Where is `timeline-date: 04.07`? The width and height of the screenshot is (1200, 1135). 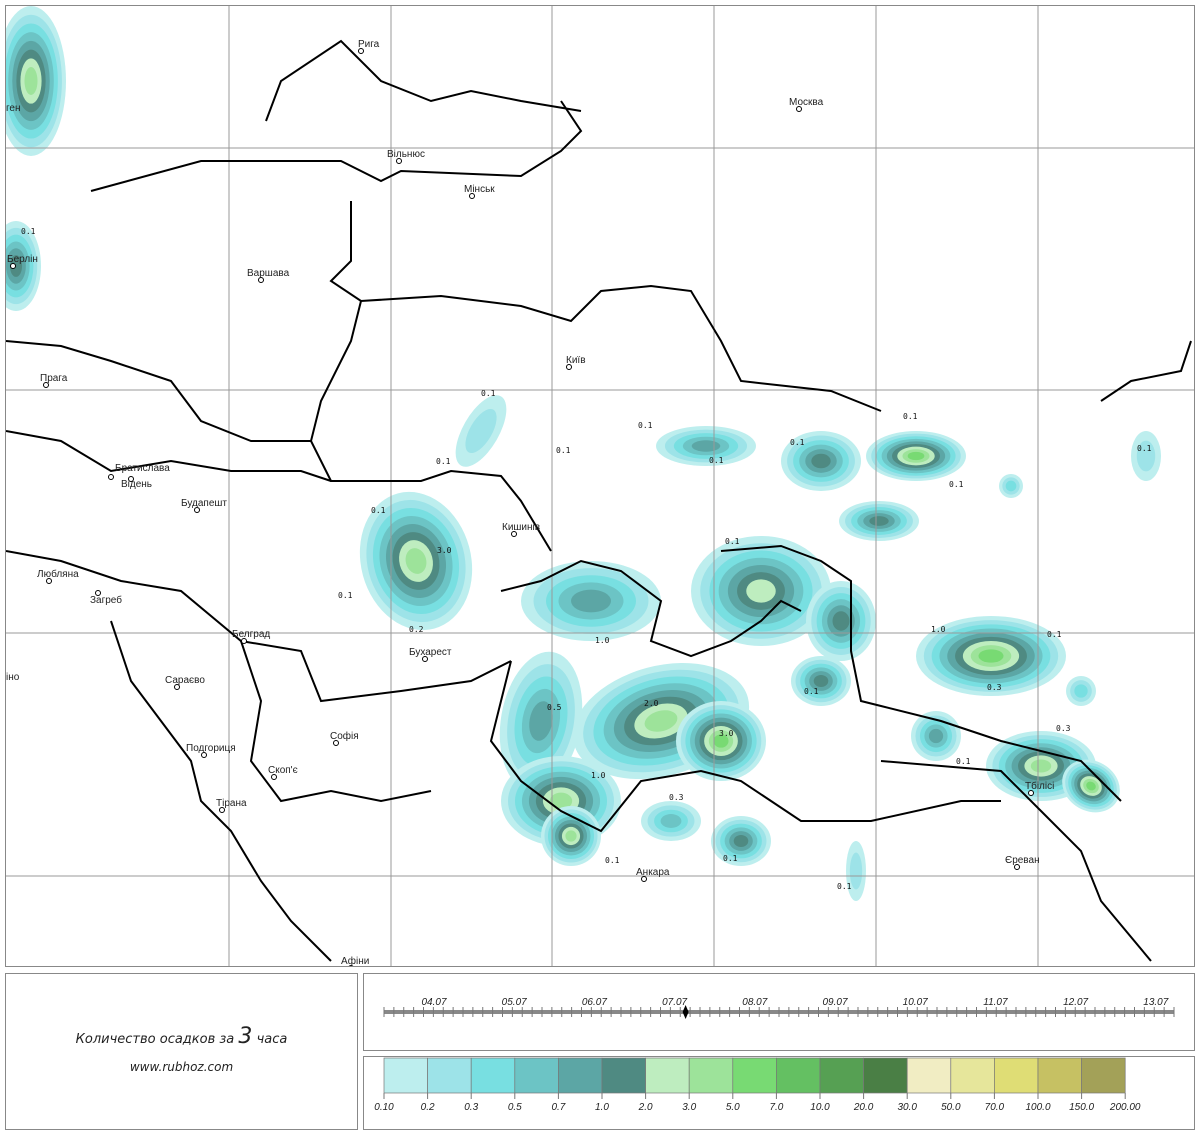
timeline-date: 04.07 is located at coordinates (433, 1002).